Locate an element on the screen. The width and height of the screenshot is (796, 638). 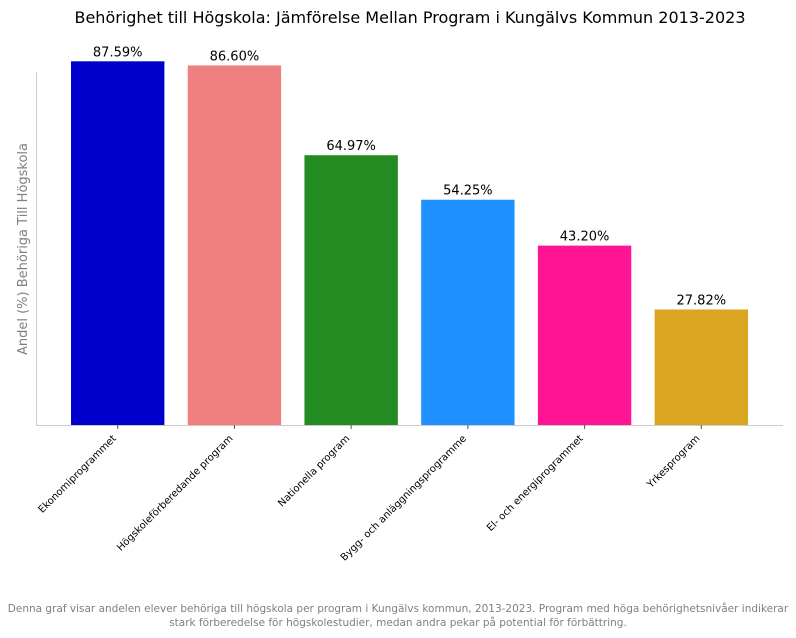
x-tick-label: Yrkesprogram is located at coordinates (674, 462).